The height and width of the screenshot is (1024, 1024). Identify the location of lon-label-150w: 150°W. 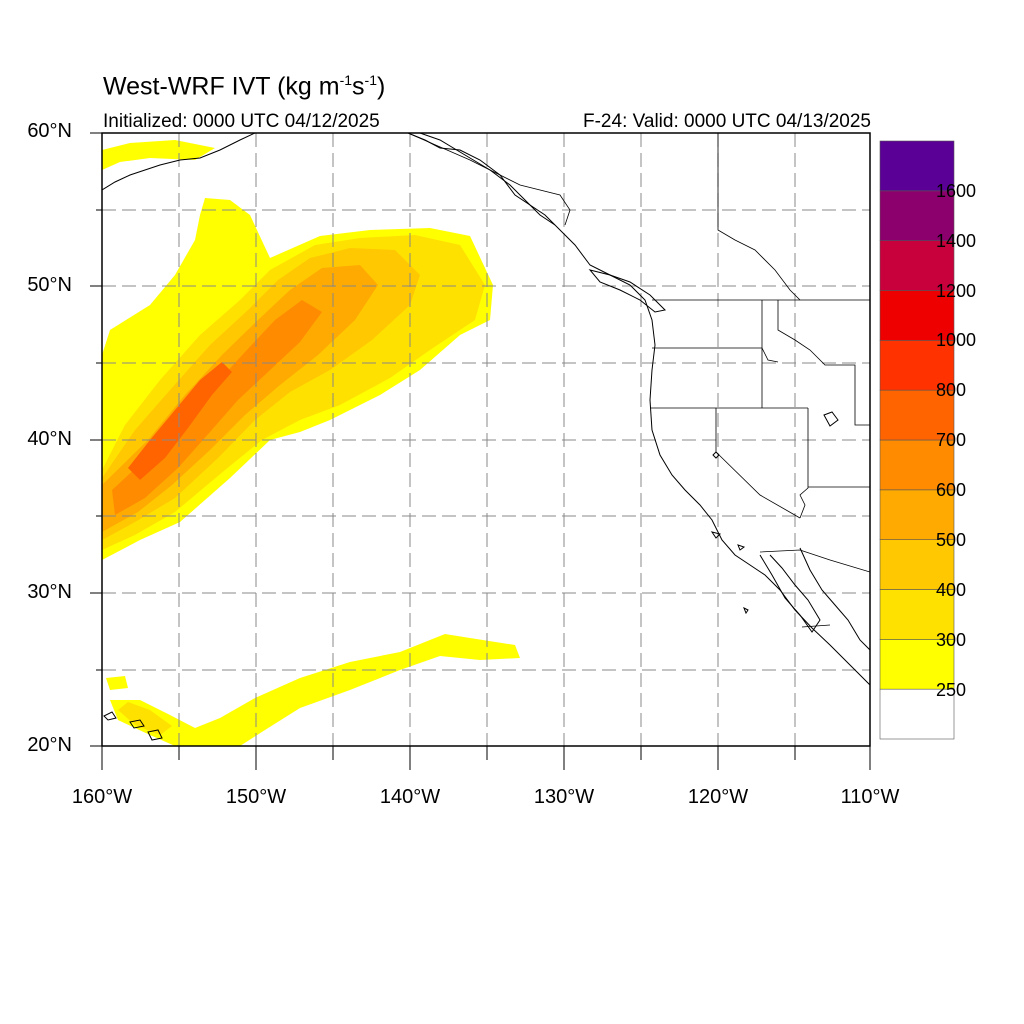
(256, 797).